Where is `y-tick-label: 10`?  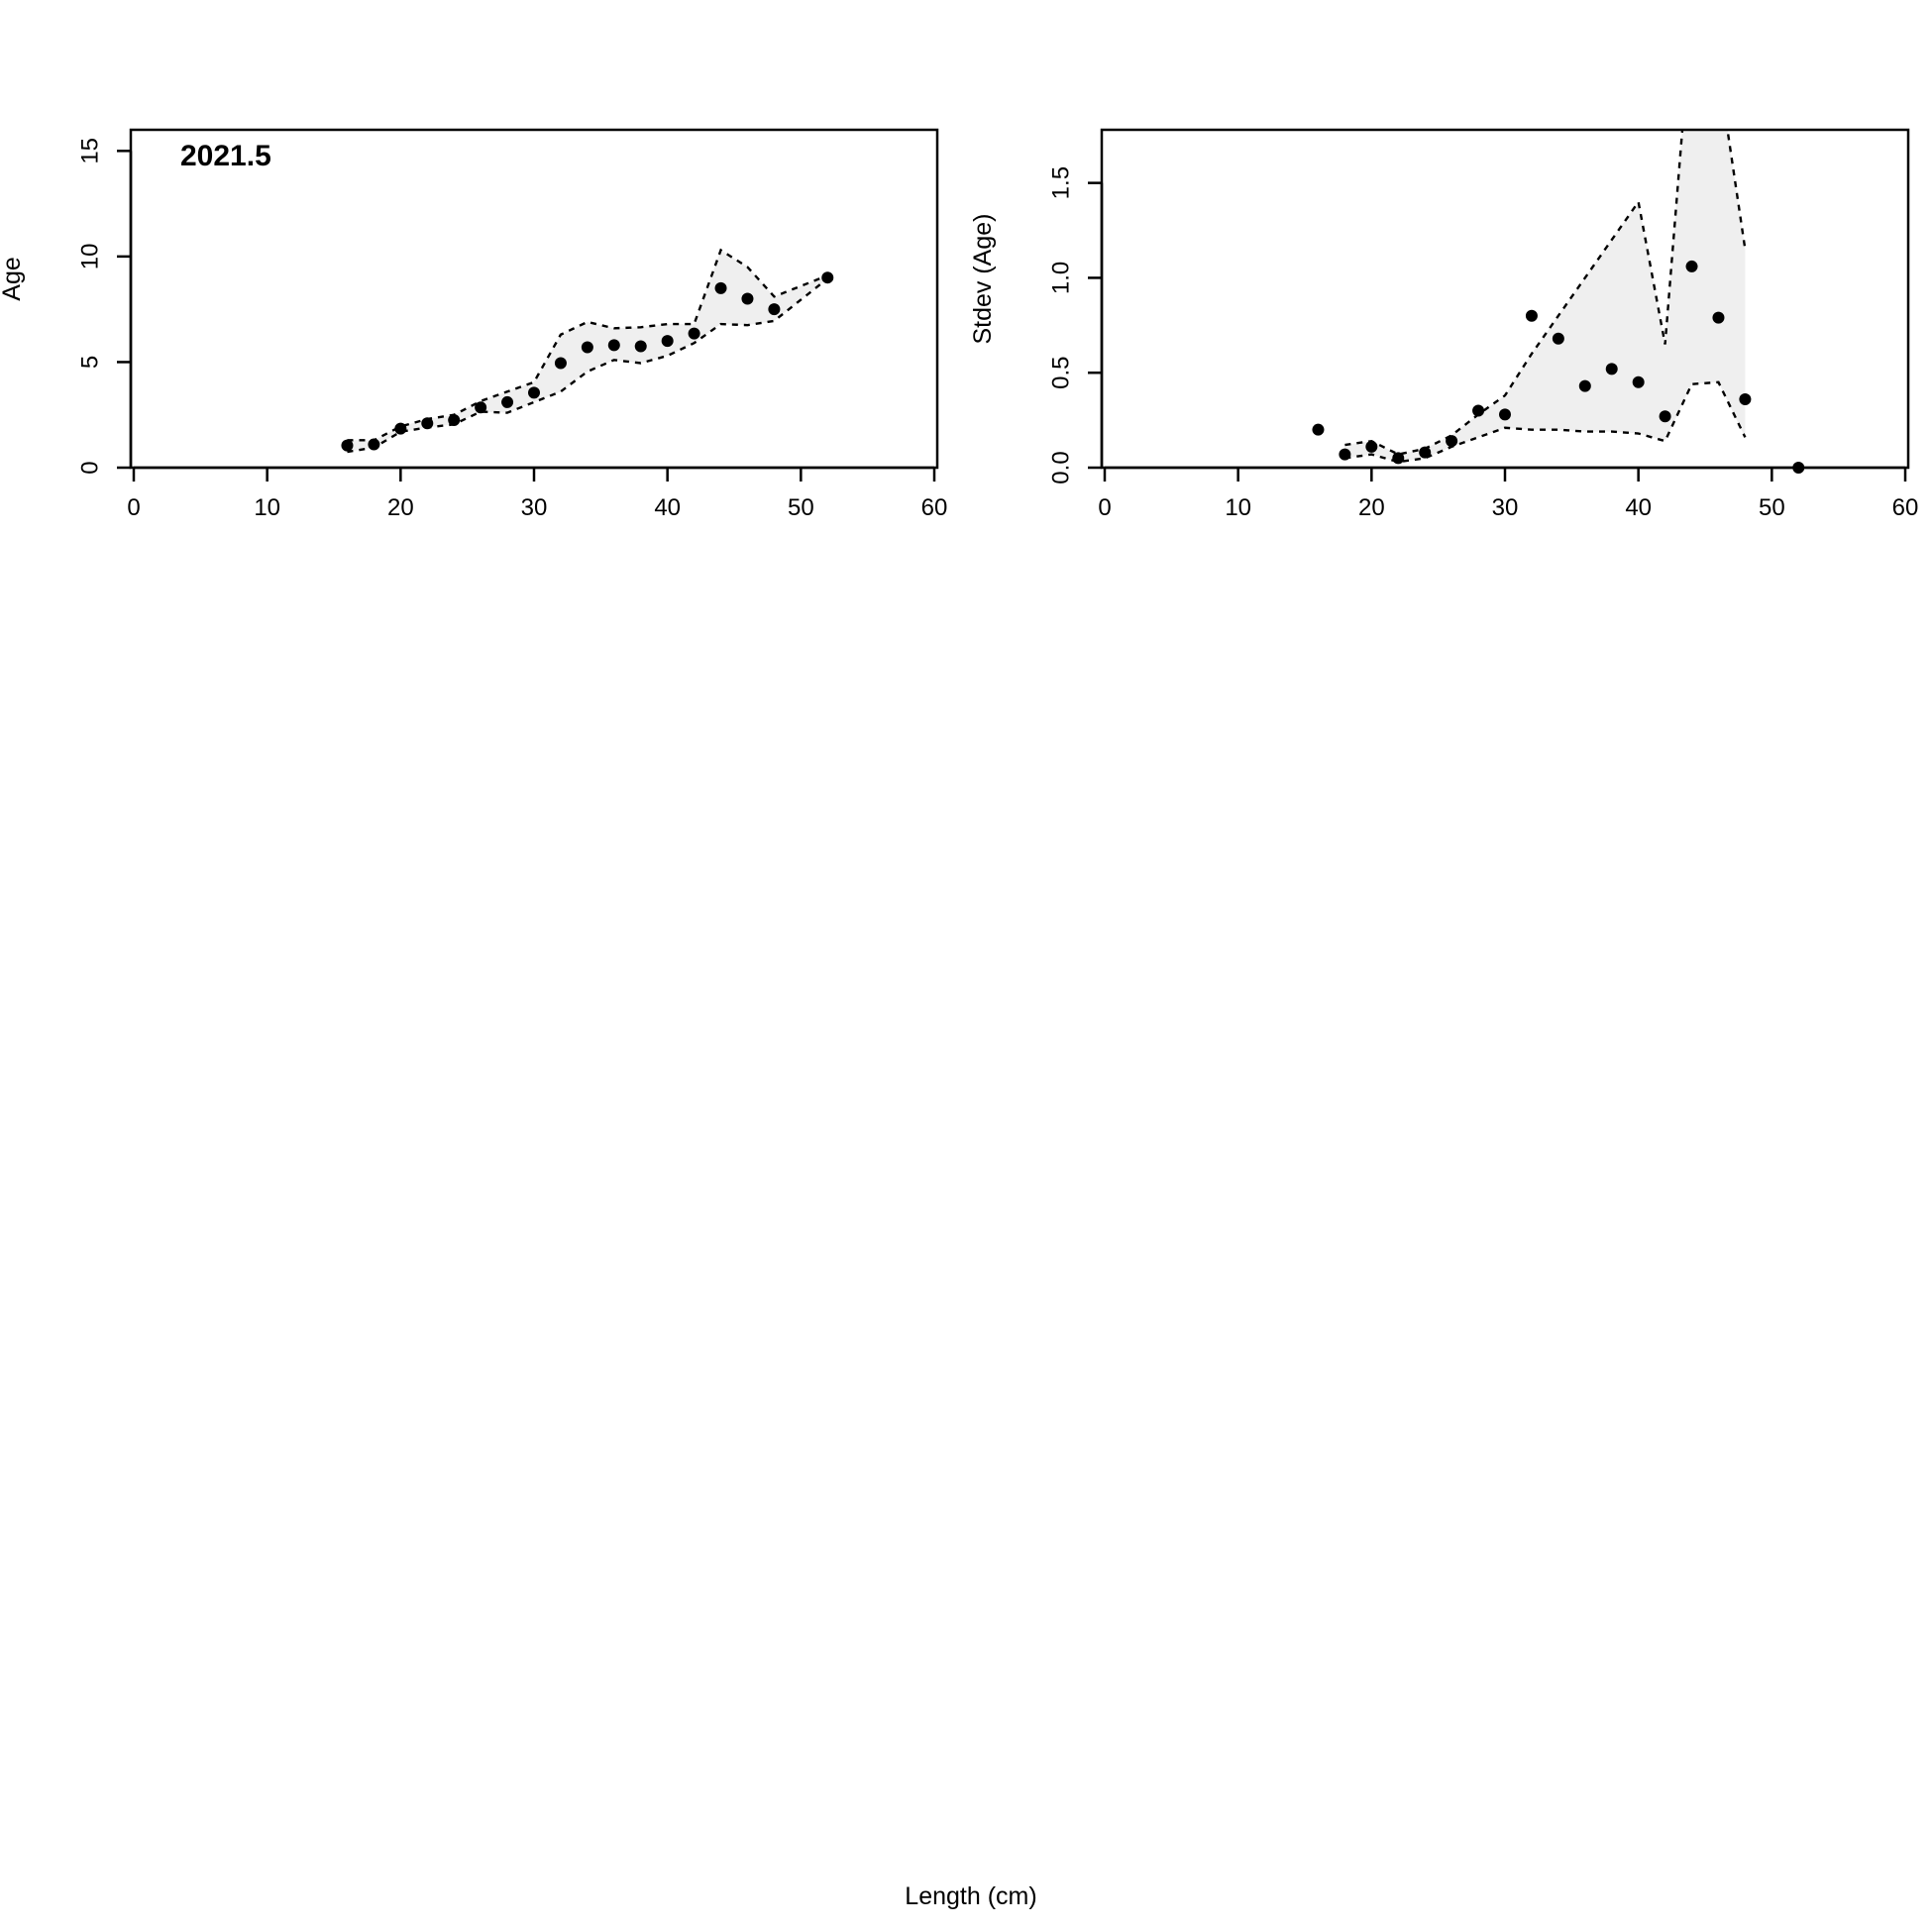 y-tick-label: 10 is located at coordinates (89, 257).